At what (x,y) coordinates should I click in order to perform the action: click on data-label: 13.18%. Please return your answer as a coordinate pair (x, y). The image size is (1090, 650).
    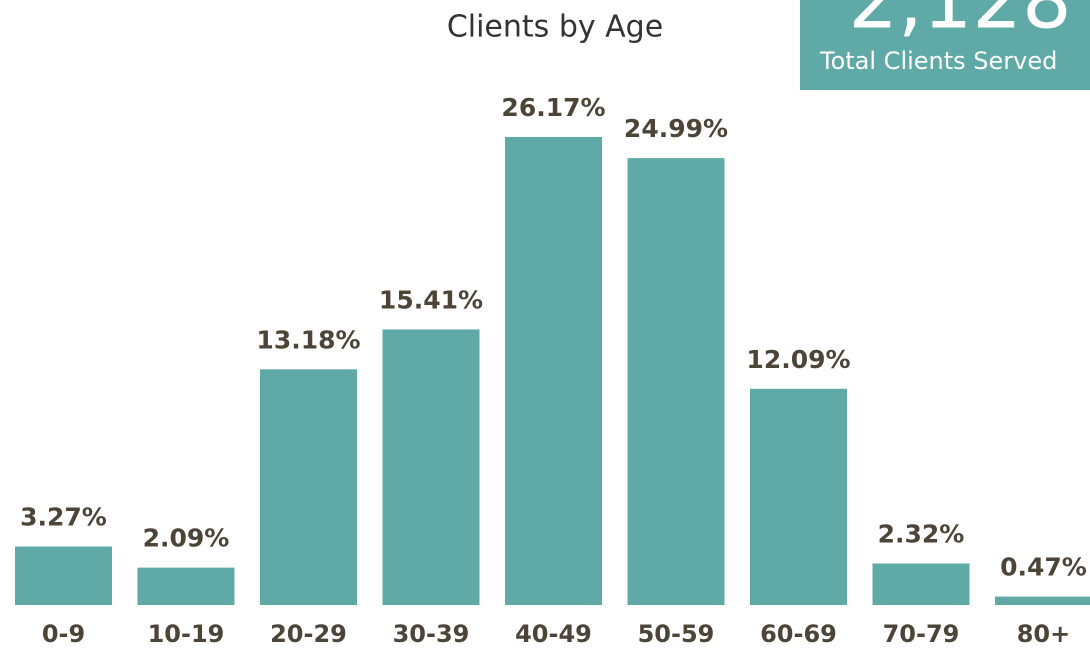
    Looking at the image, I should click on (308, 339).